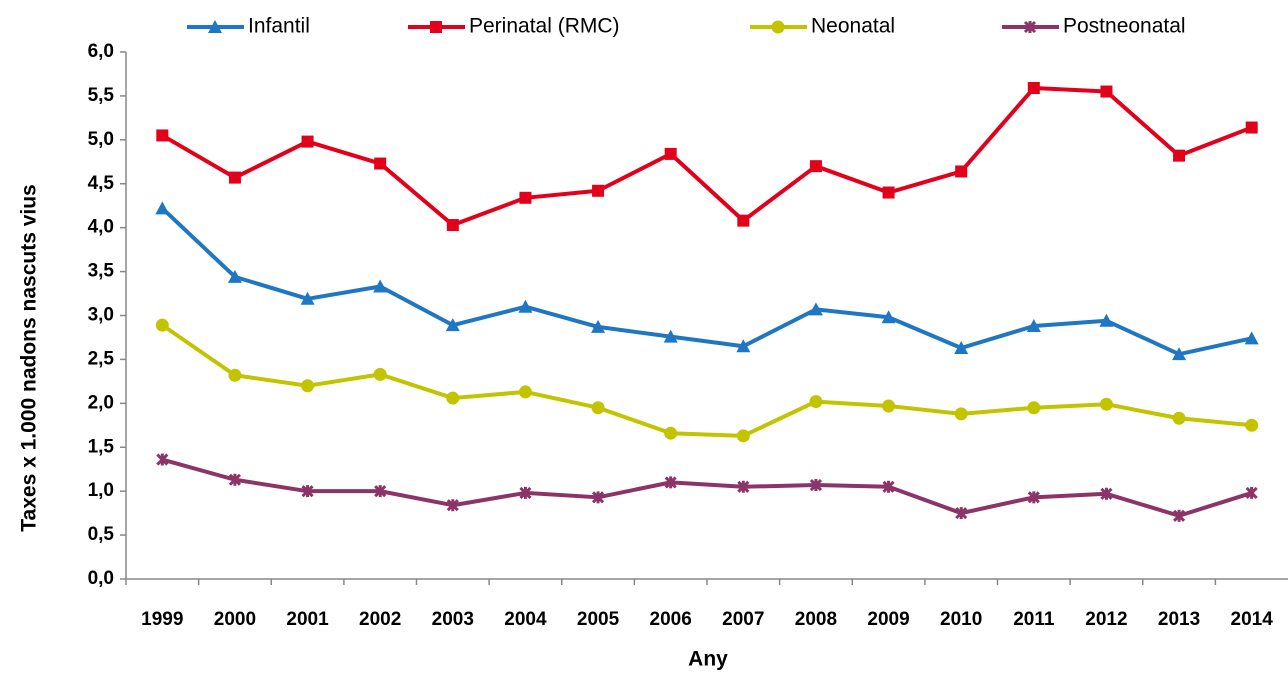 This screenshot has width=1288, height=673. Describe the element at coordinates (29, 357) in the screenshot. I see `y-axis-title: Taxes x 1.000 nadons nascuts vius` at that location.